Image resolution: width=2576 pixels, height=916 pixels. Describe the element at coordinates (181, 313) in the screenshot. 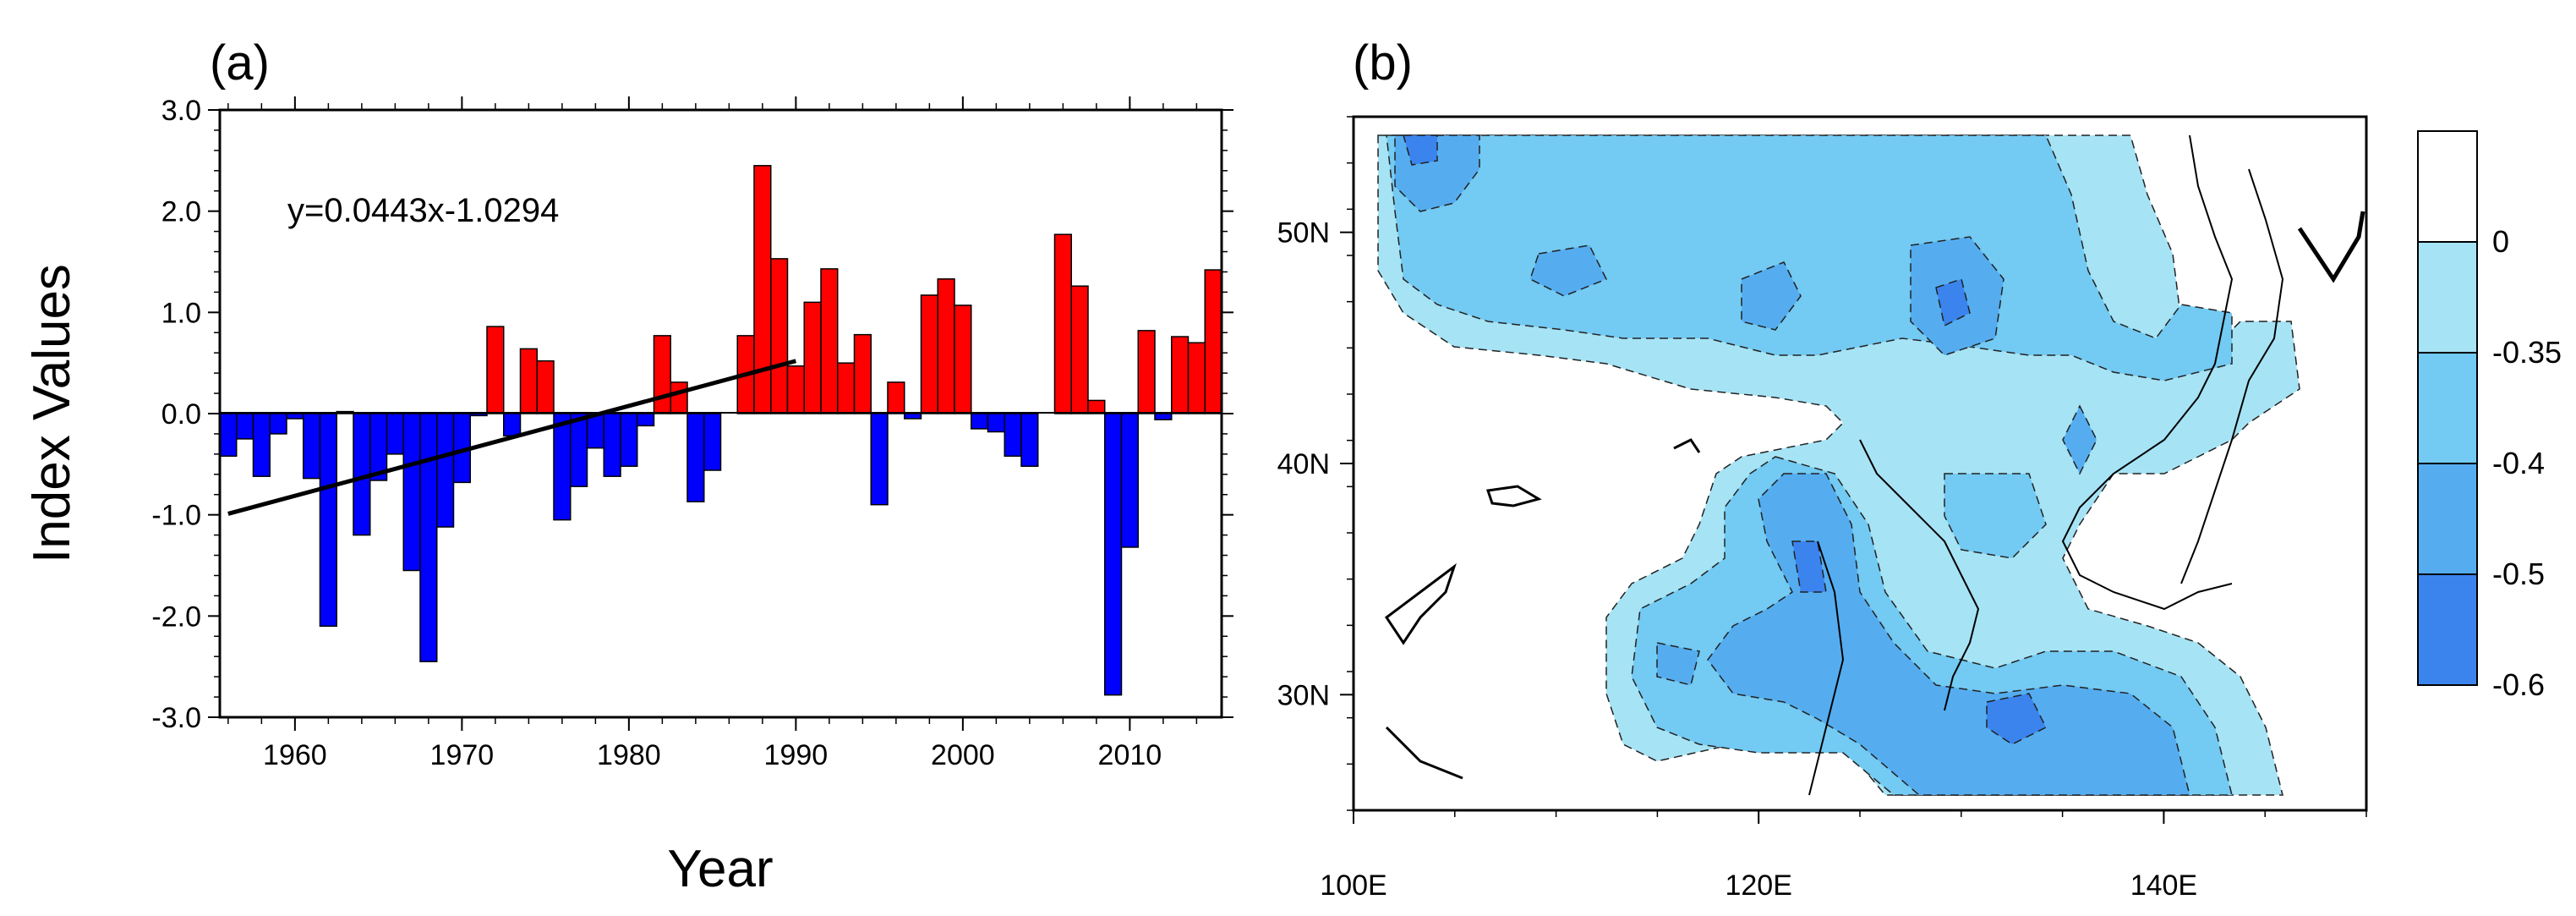

I see `y-tick-label: 1.0` at that location.